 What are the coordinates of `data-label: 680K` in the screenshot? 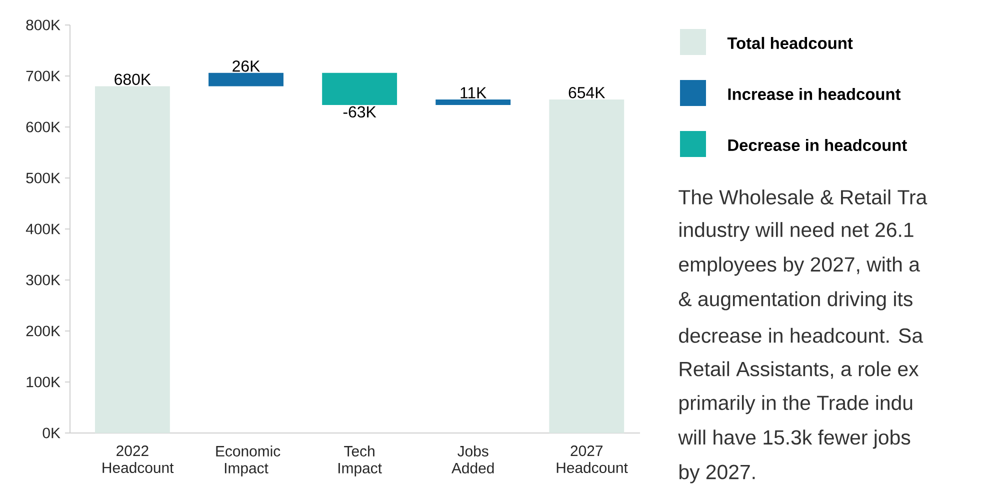 It's located at (132, 79).